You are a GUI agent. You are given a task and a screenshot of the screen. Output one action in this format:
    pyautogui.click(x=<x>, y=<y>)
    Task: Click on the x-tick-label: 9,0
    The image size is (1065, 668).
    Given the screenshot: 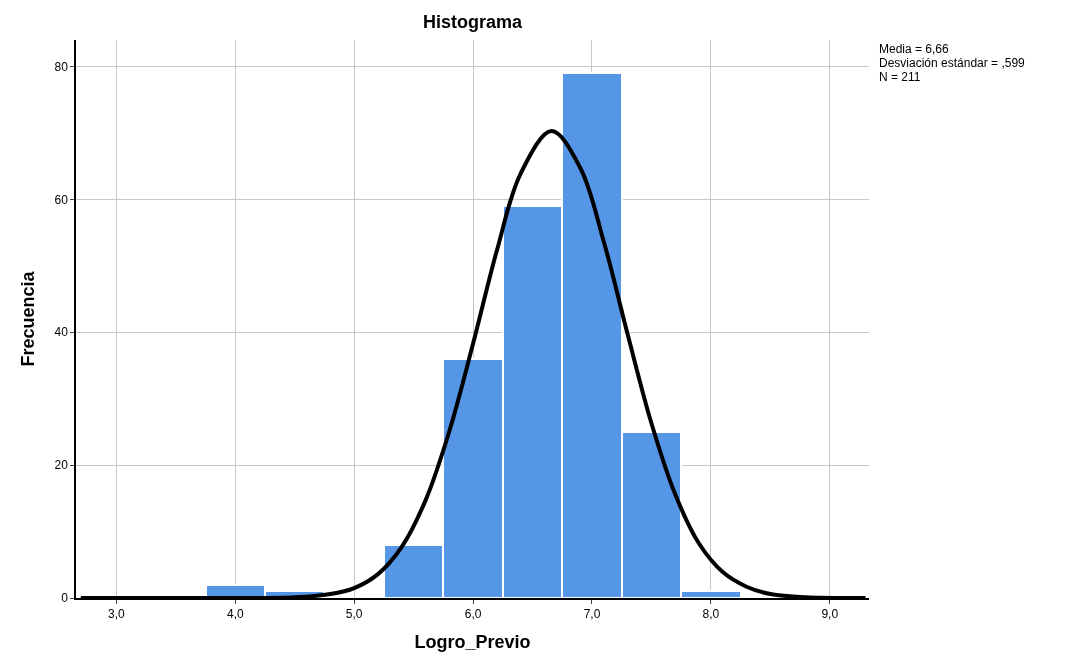 What is the action you would take?
    pyautogui.click(x=830, y=614)
    